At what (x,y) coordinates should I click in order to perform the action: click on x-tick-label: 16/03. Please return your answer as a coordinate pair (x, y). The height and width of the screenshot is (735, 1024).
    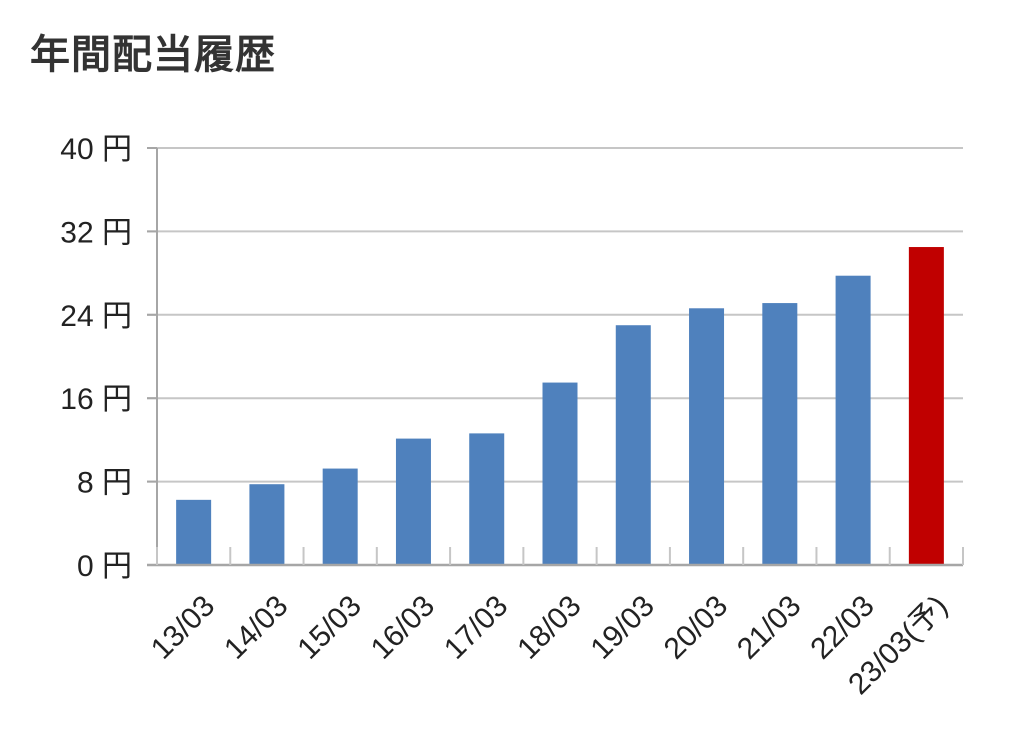
    Looking at the image, I should click on (403, 627).